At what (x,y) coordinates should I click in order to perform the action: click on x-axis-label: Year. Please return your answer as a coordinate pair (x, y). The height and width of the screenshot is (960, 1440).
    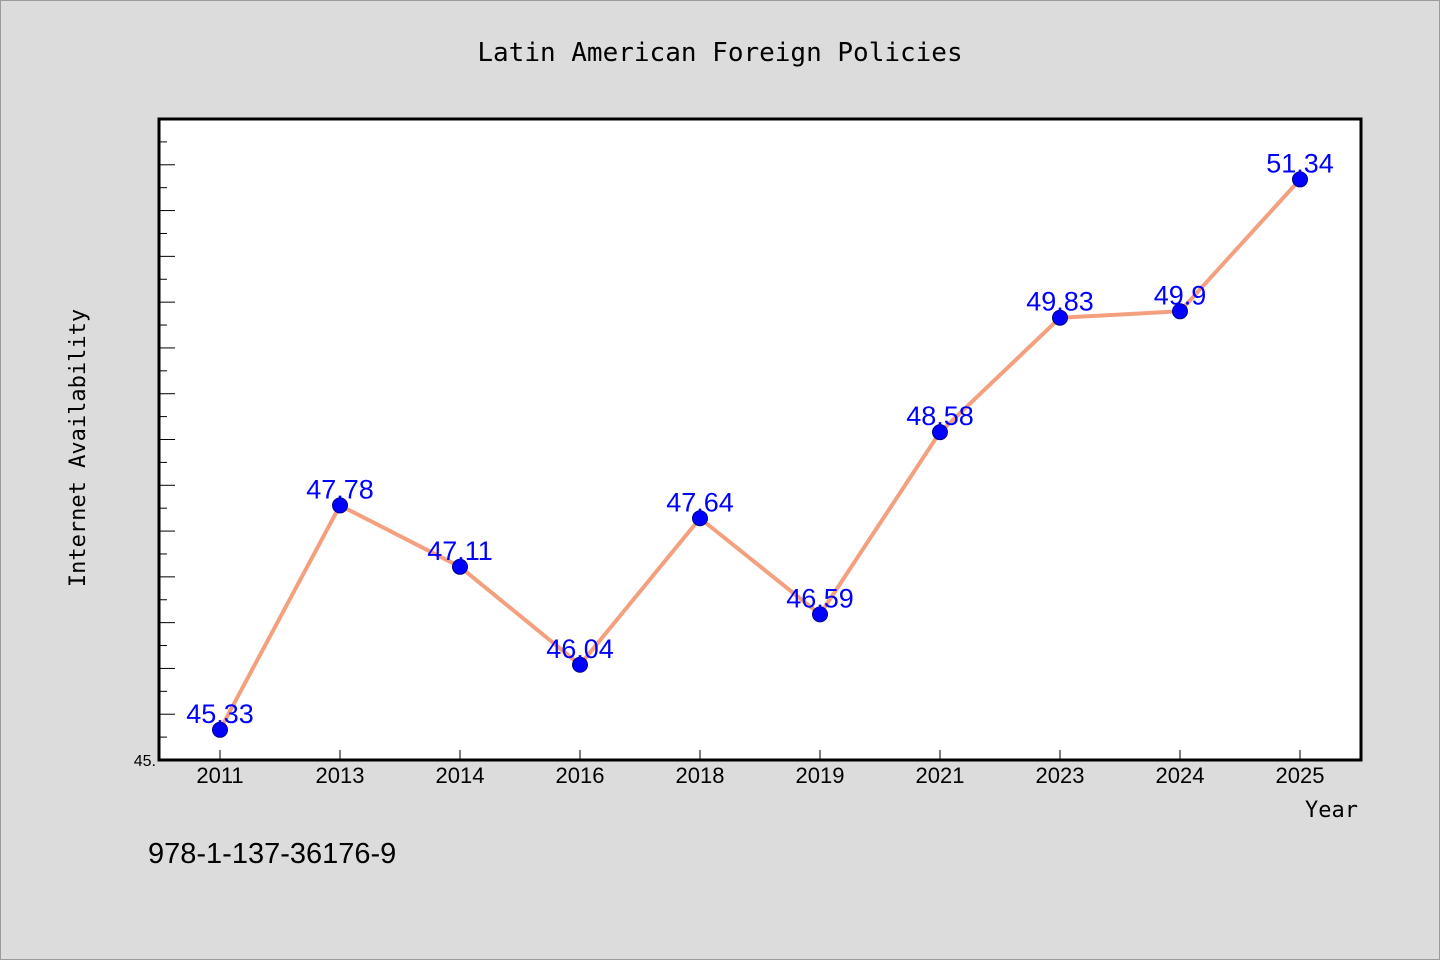
    Looking at the image, I should click on (1331, 810).